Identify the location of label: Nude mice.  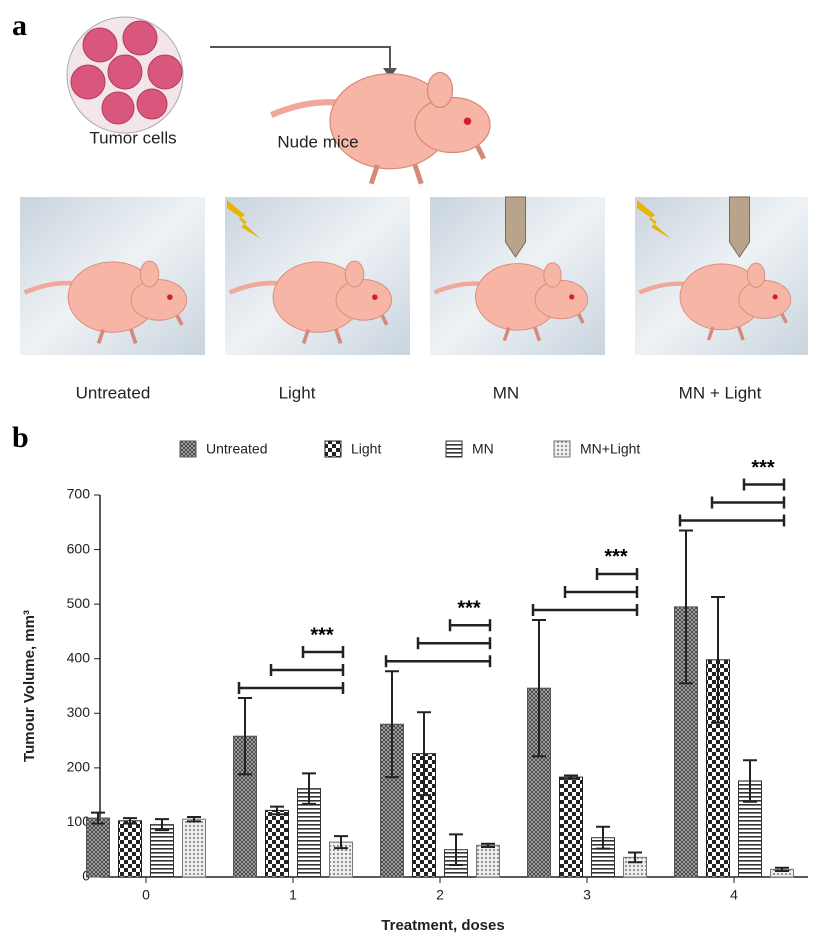
(317, 141).